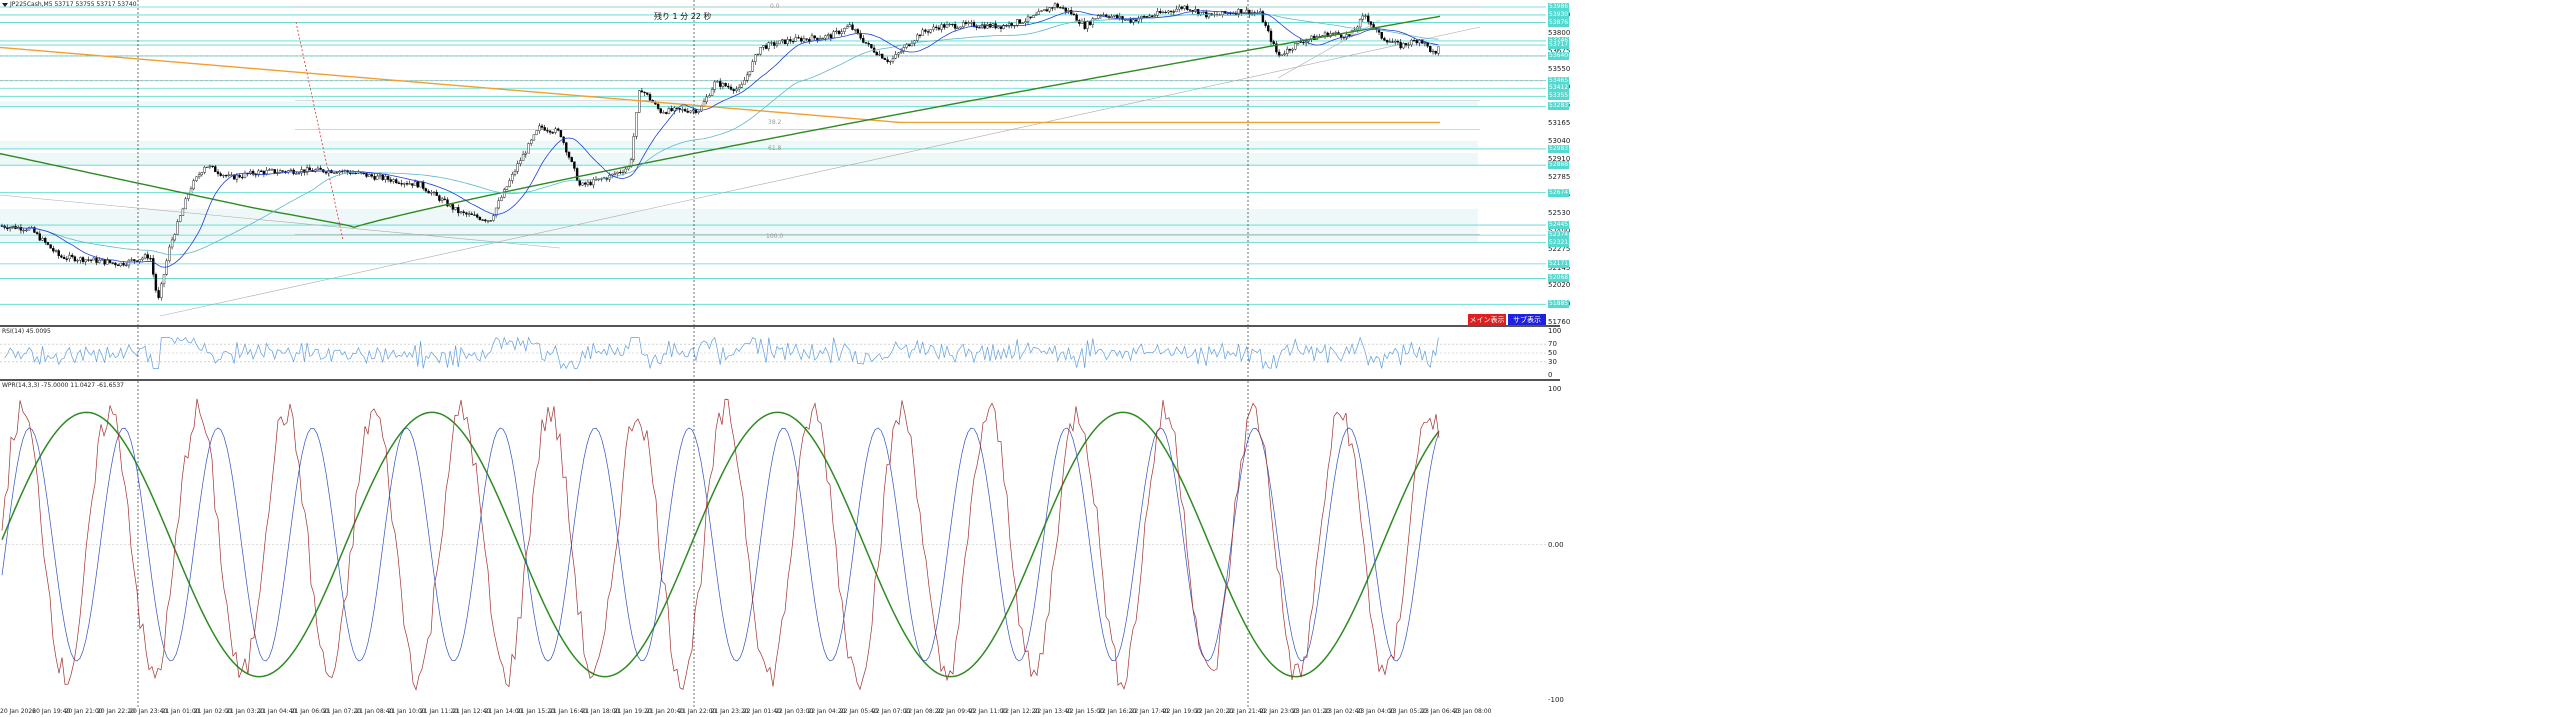  Describe the element at coordinates (1559, 176) in the screenshot. I see `price-tick: 52785` at that location.